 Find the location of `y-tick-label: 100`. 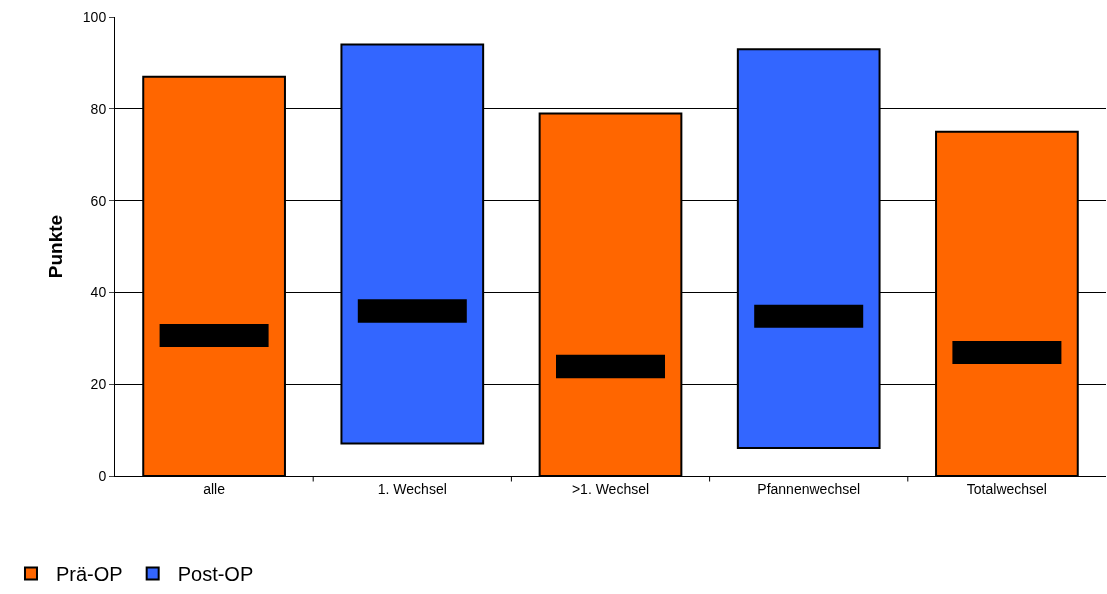

y-tick-label: 100 is located at coordinates (94, 16).